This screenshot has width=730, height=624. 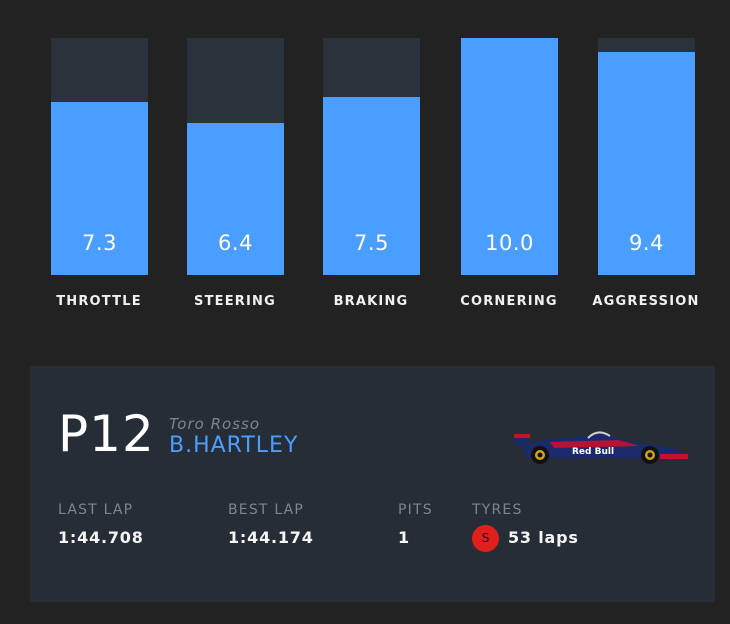 I want to click on tyre-compound-icon: S, so click(x=485, y=538).